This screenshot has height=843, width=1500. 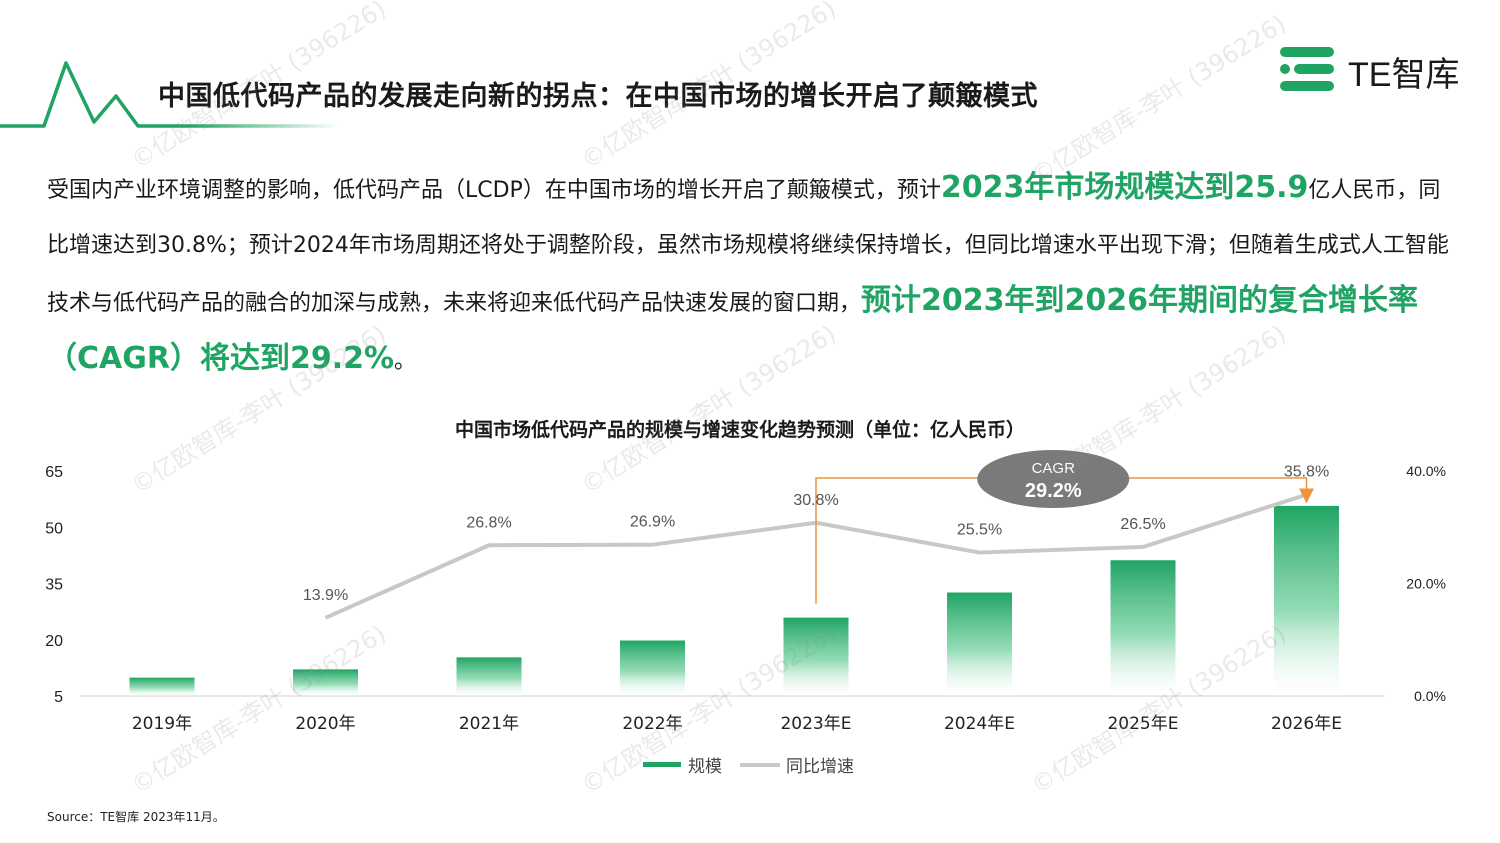 What do you see at coordinates (652, 522) in the screenshot?
I see `growth-data-label: 26.9%` at bounding box center [652, 522].